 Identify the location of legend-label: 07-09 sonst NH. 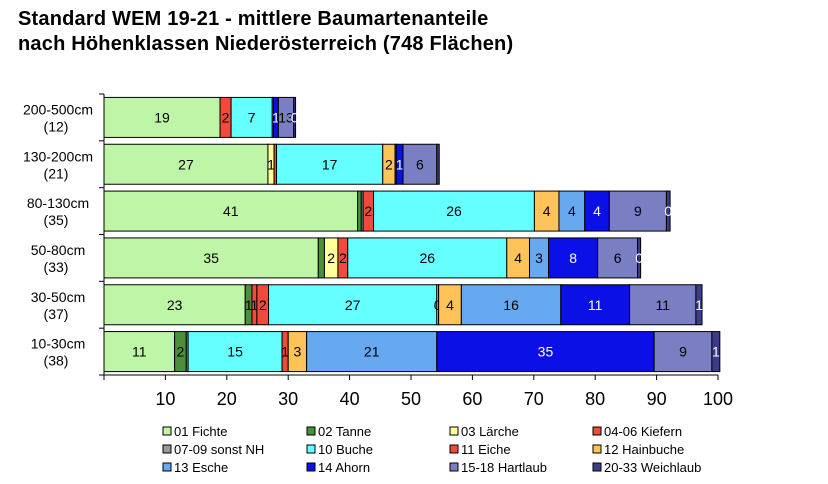
(219, 449).